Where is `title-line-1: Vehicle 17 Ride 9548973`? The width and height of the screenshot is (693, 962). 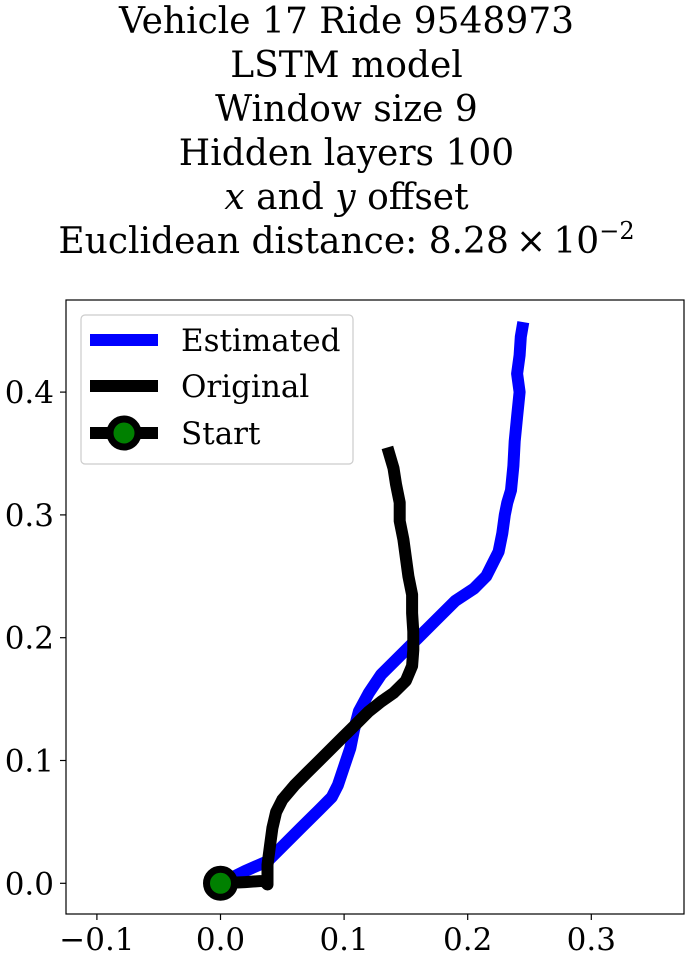
title-line-1: Vehicle 17 Ride 9548973 is located at coordinates (346, 21).